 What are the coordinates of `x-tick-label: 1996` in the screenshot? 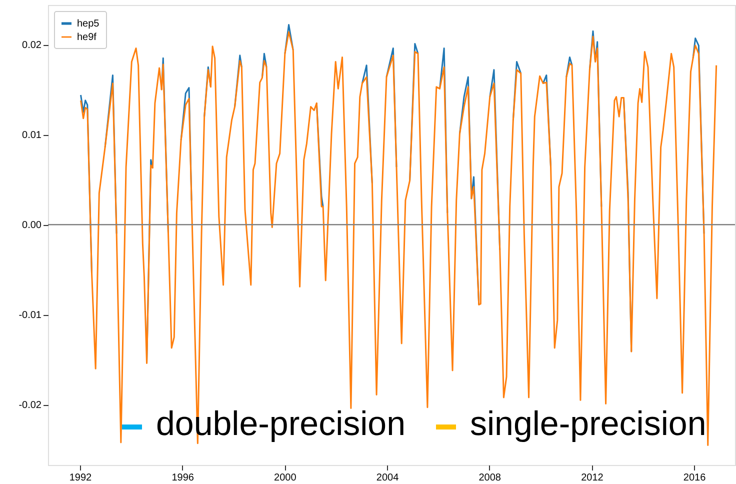 It's located at (183, 478).